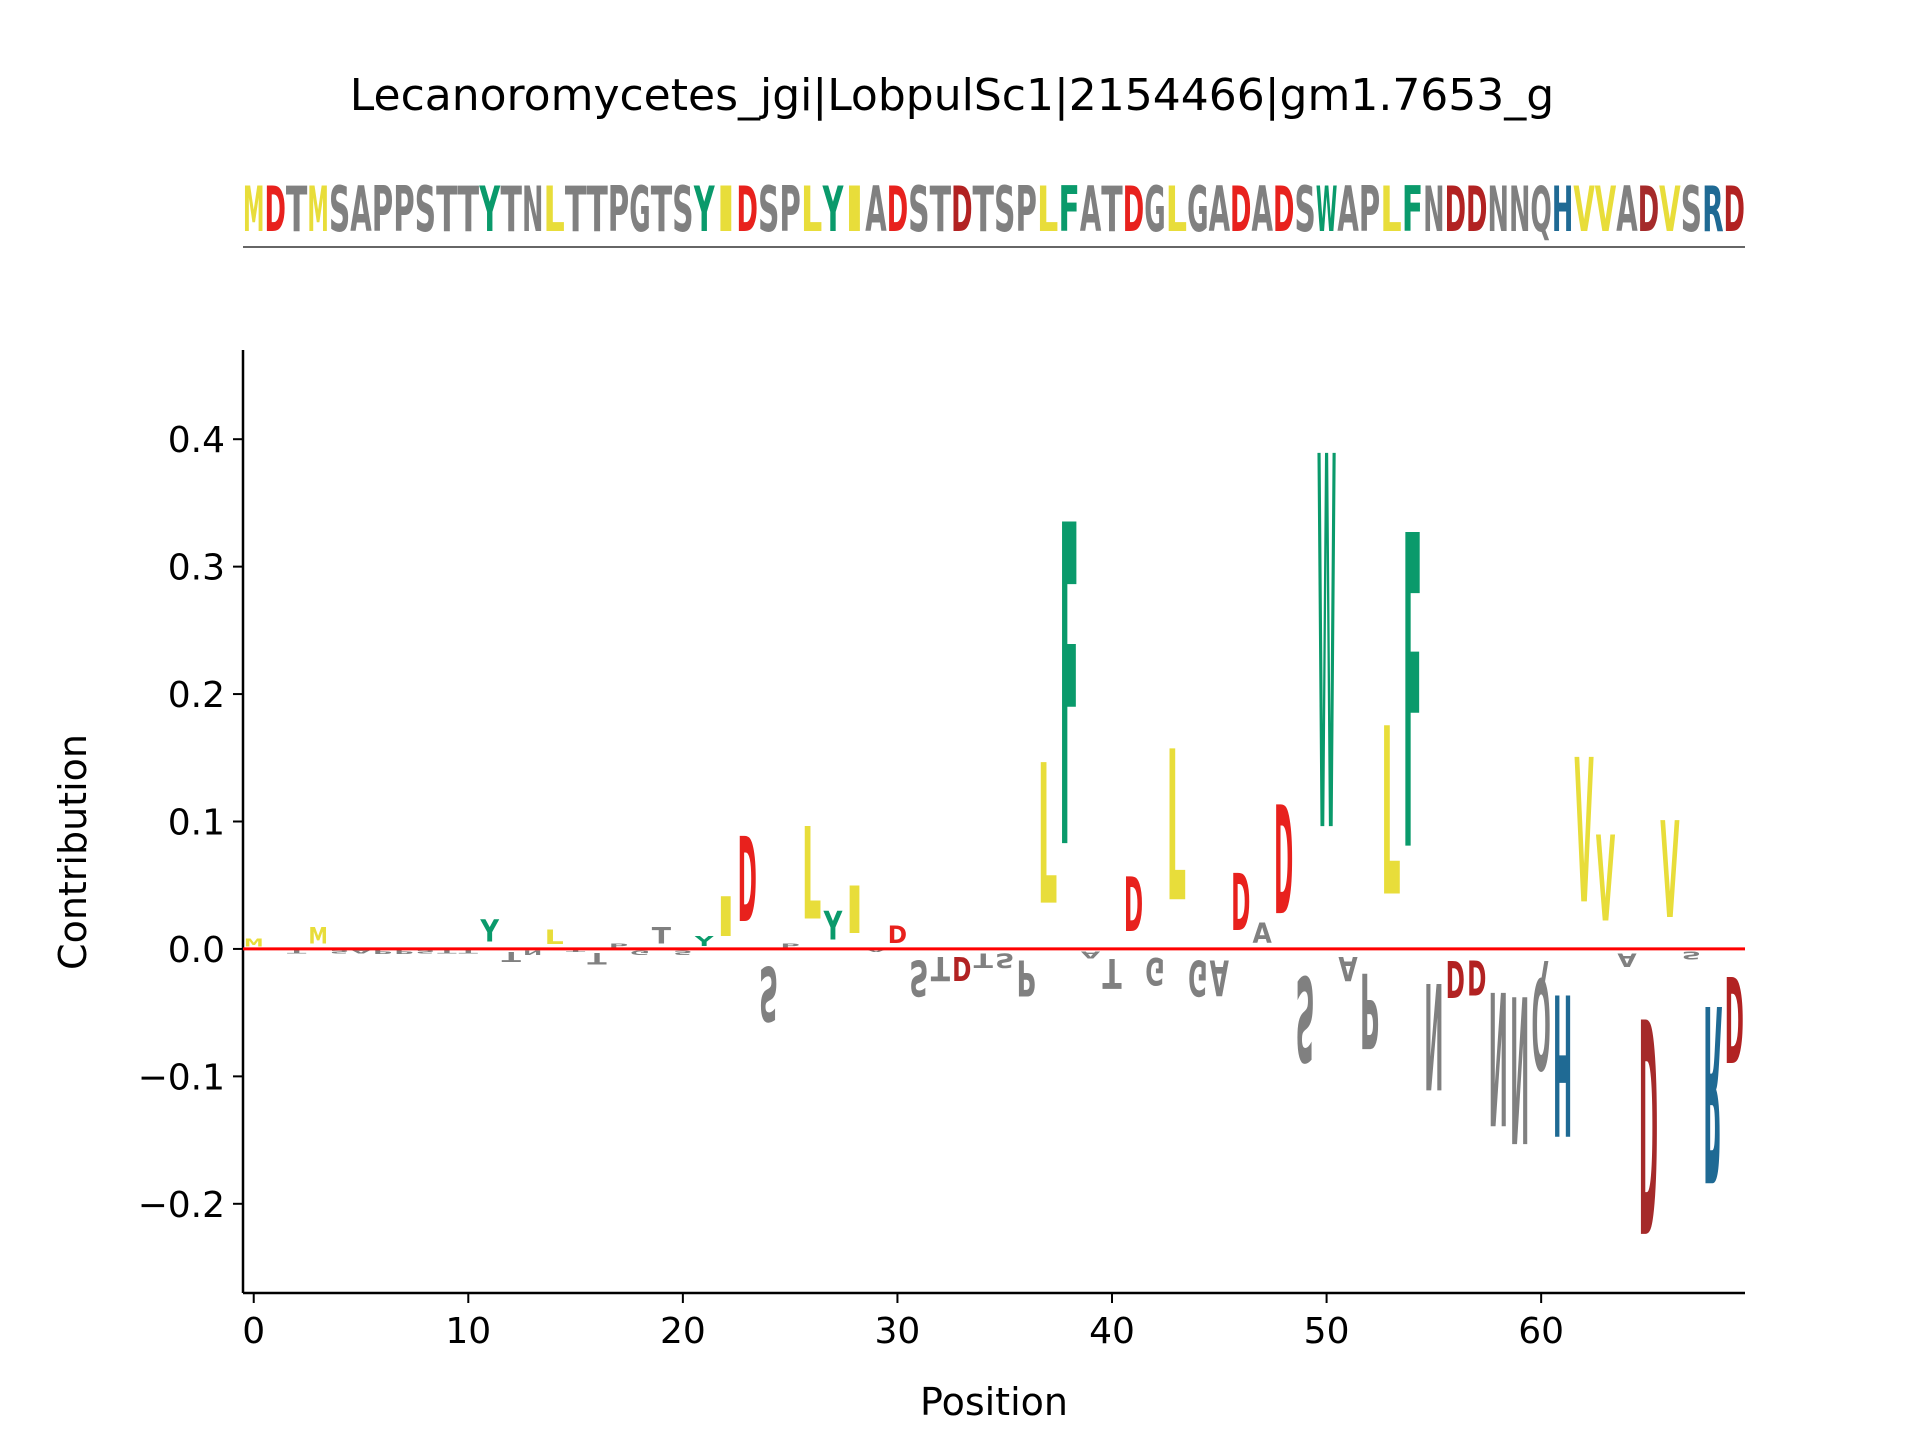 This screenshot has width=1920, height=1440. I want to click on logo-letter: G, so click(1197, 976).